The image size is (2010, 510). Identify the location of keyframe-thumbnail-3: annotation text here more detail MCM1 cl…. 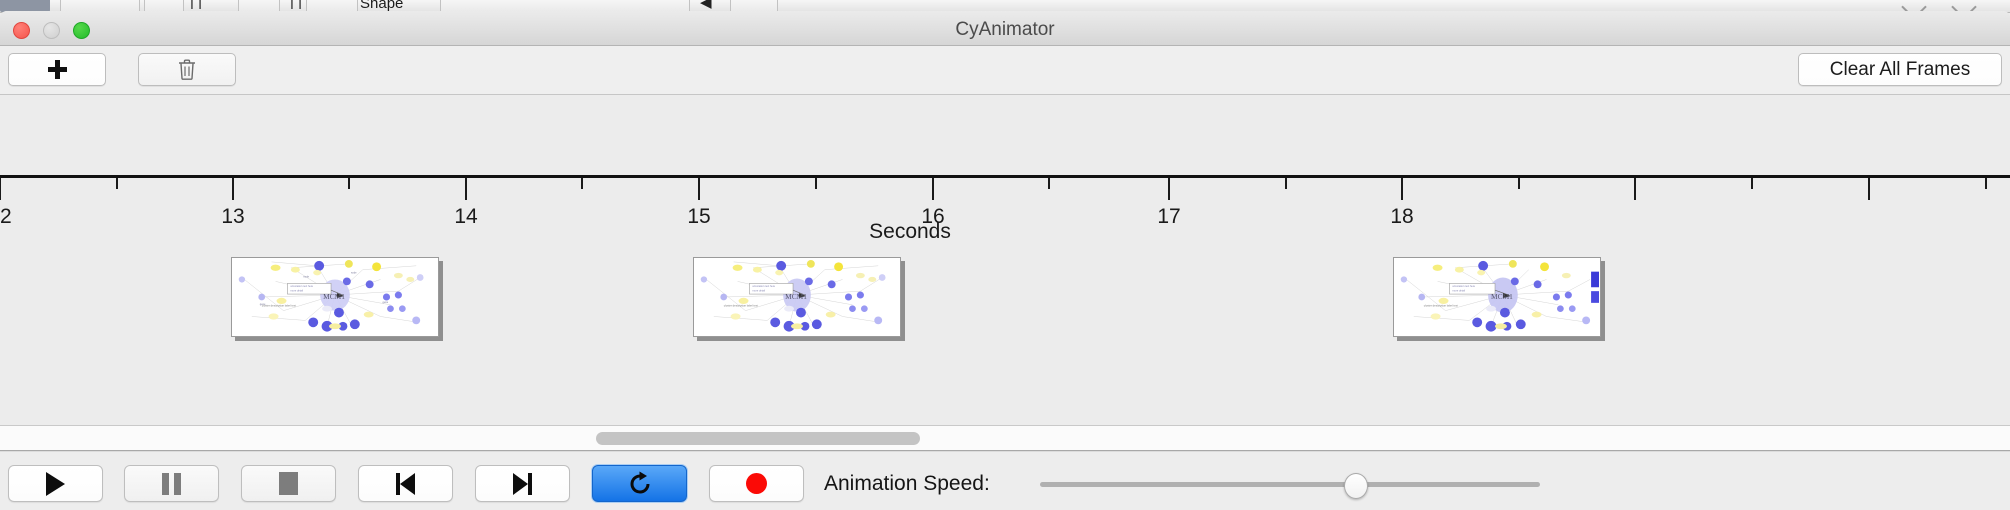
(1497, 297).